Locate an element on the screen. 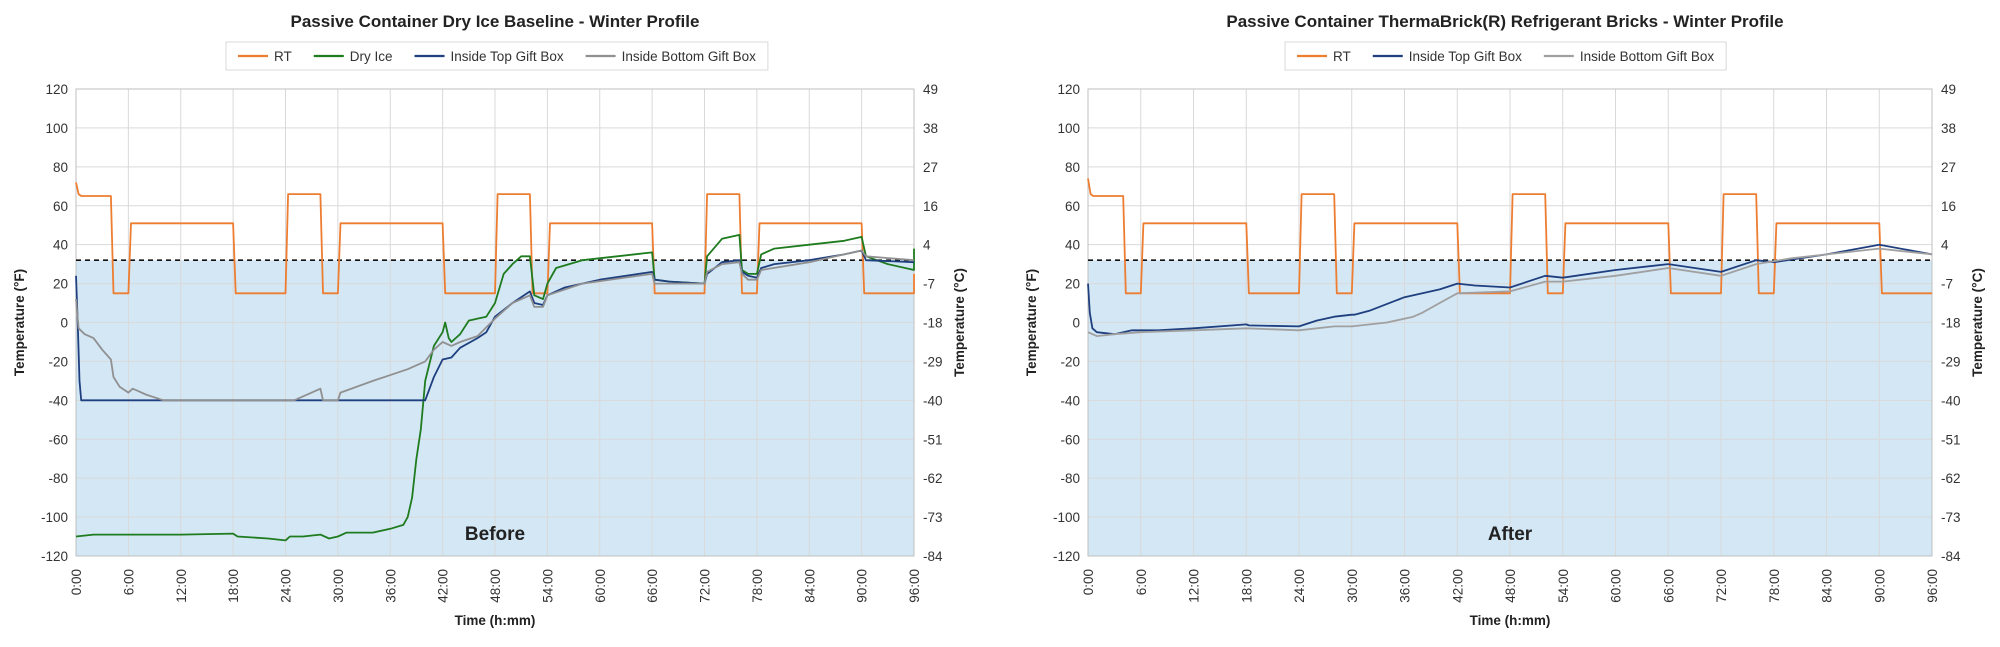  x-tick-label: 42:00 is located at coordinates (1457, 586).